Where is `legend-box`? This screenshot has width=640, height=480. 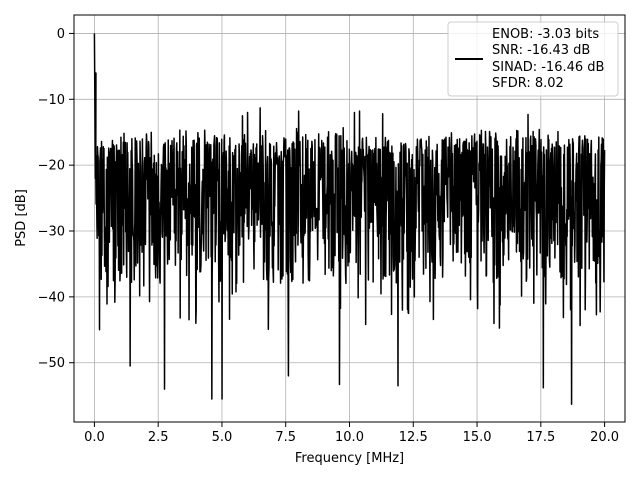 legend-box is located at coordinates (533, 59).